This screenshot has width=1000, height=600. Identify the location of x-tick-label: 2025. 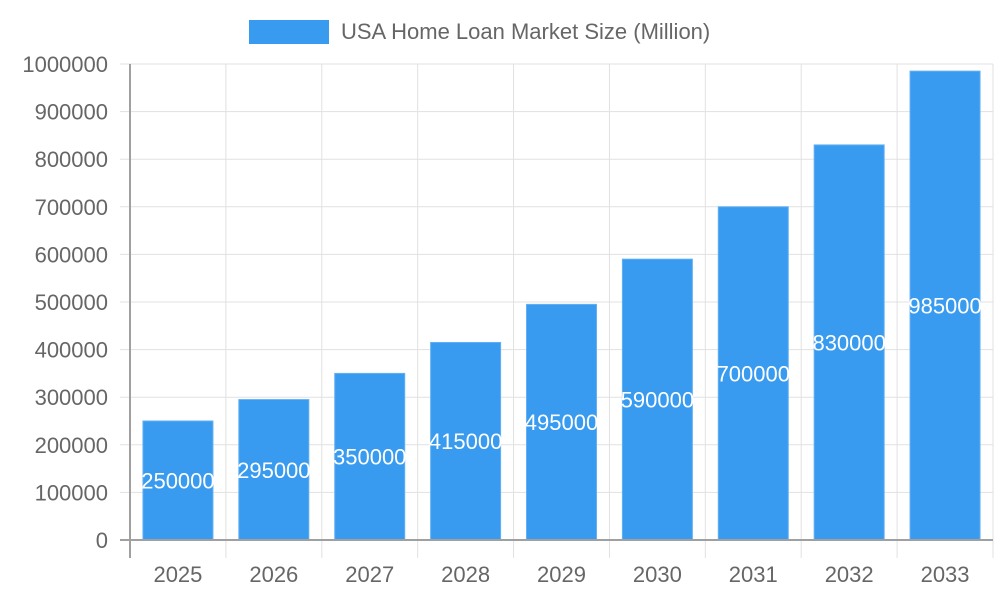
(177, 574).